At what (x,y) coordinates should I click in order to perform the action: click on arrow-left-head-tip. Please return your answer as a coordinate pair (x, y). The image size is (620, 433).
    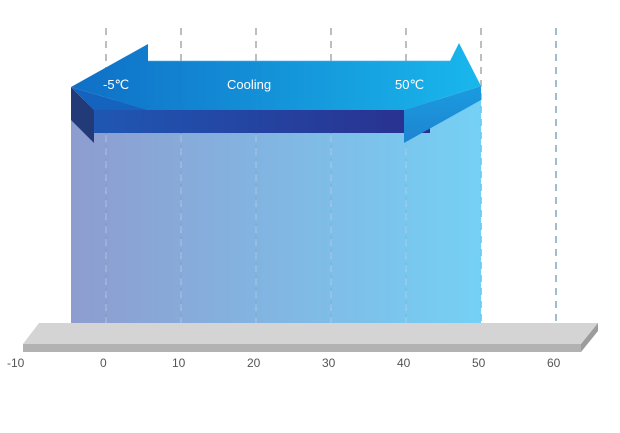
    Looking at the image, I should click on (109, 98).